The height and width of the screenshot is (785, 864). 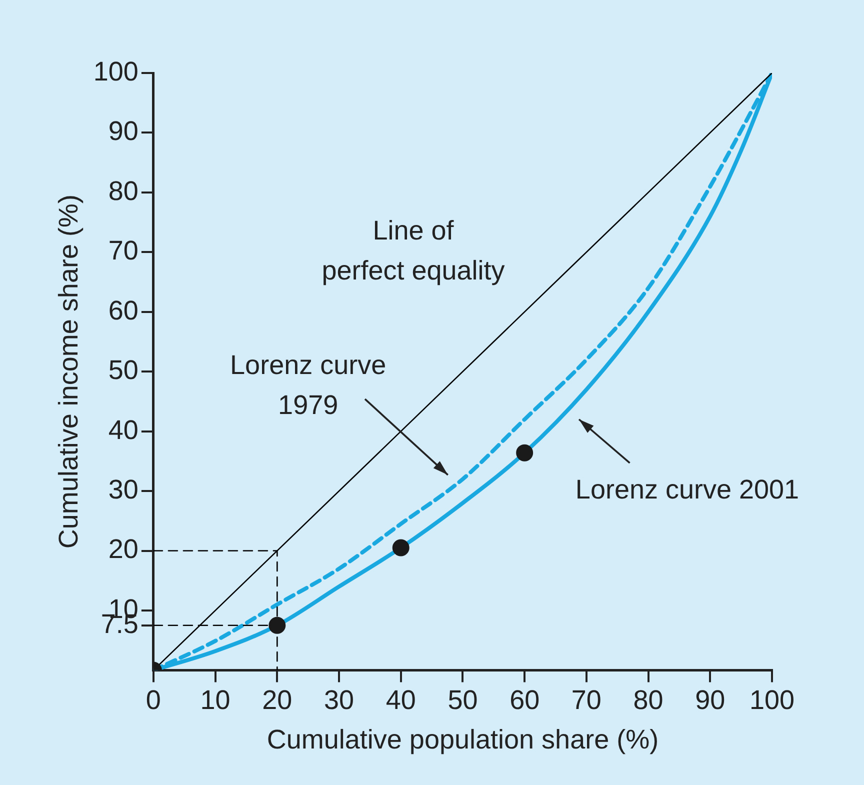 I want to click on y-tick-label: 50, so click(x=123, y=370).